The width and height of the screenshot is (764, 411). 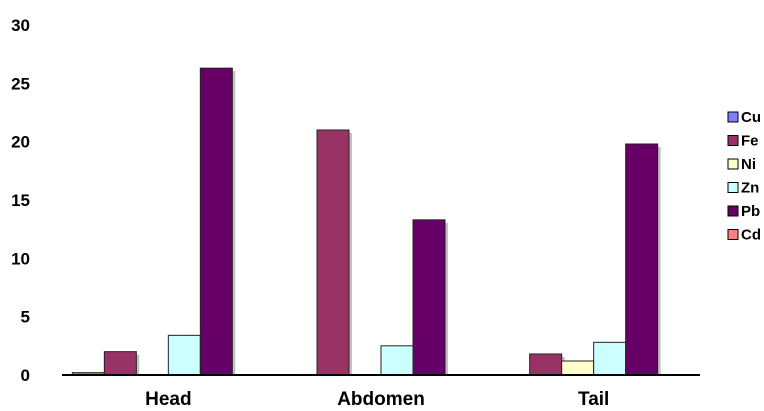 I want to click on bar-ni-tail, so click(x=578, y=368).